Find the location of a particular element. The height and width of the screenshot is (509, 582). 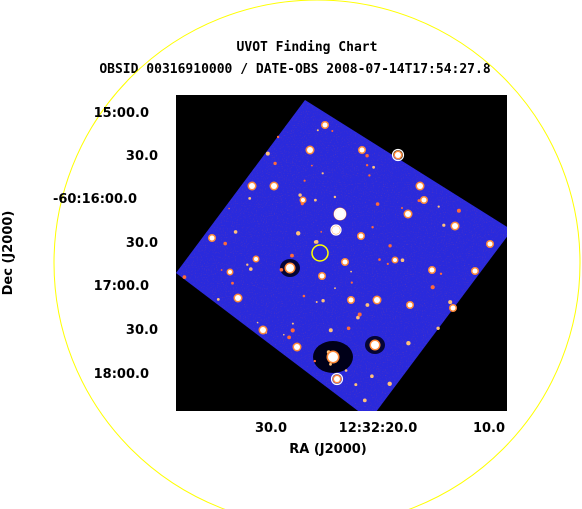

x-tick-label: 10.0 is located at coordinates (489, 428).